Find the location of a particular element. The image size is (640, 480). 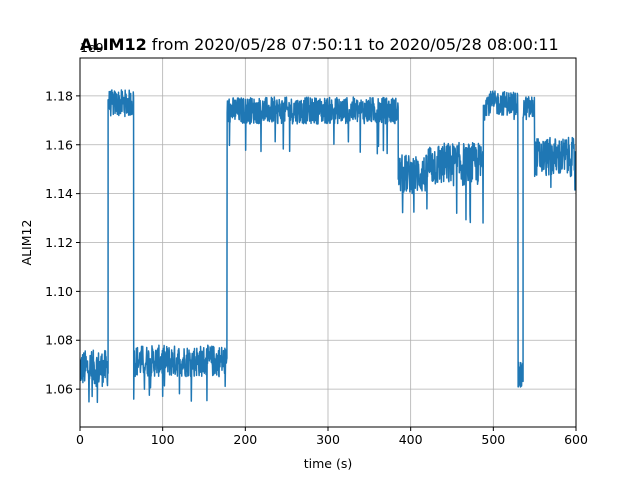

y-tick-label: 1.06 is located at coordinates (59, 389).